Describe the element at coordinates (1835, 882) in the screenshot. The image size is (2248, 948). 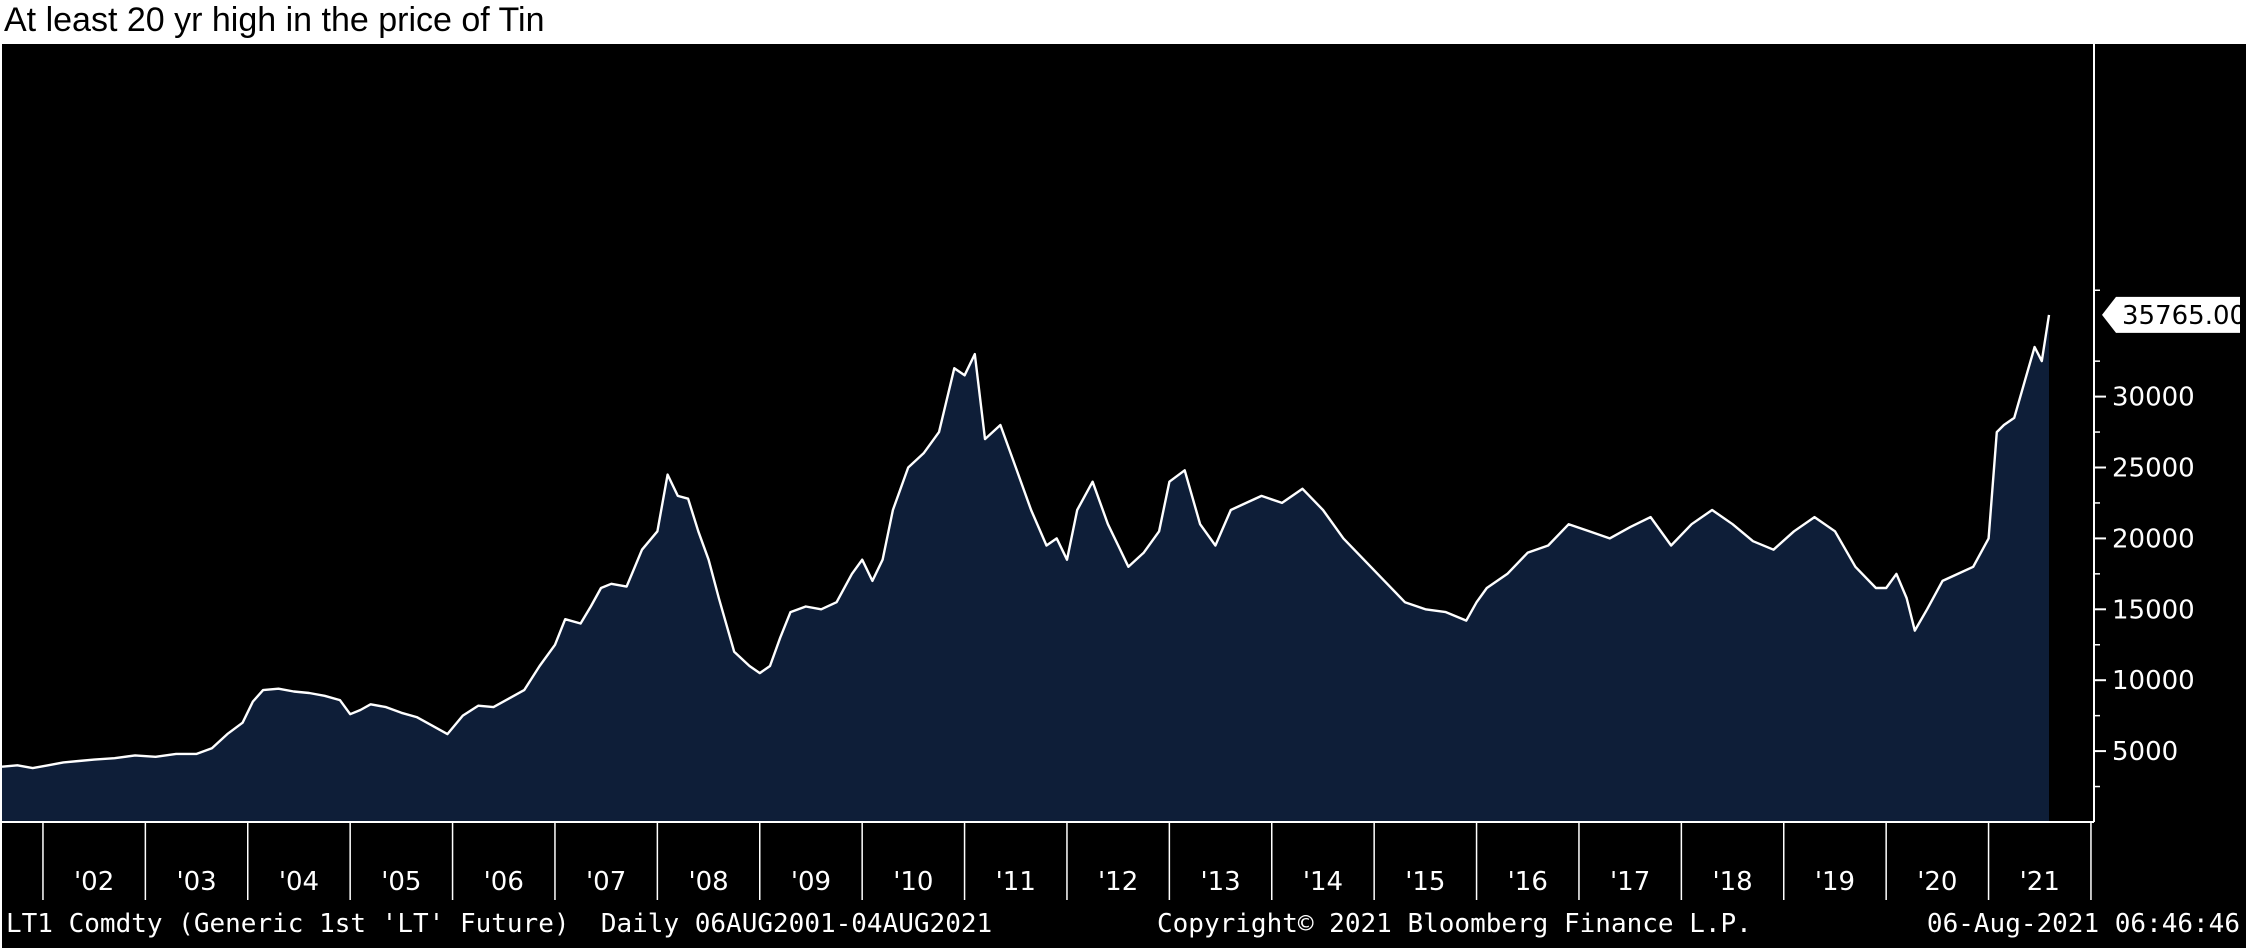
I see `x-tick-label: '19` at that location.